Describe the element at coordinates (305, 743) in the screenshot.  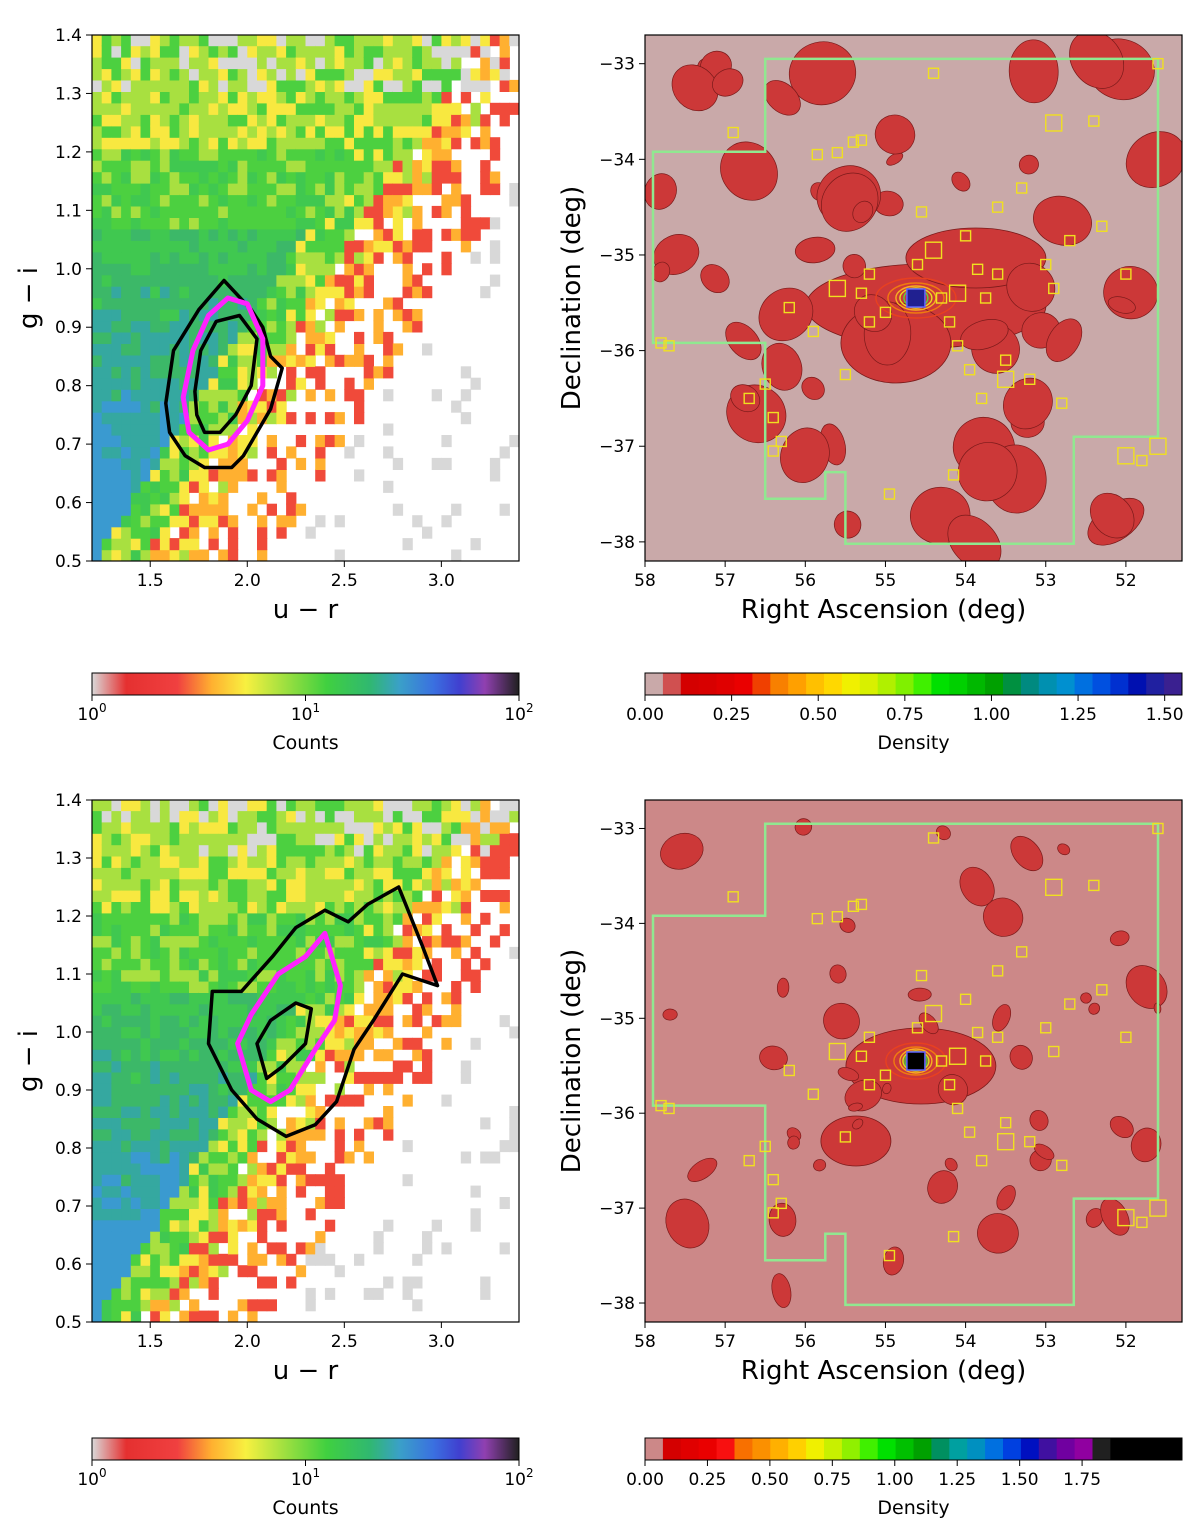
I see `colorbar-label: Counts` at that location.